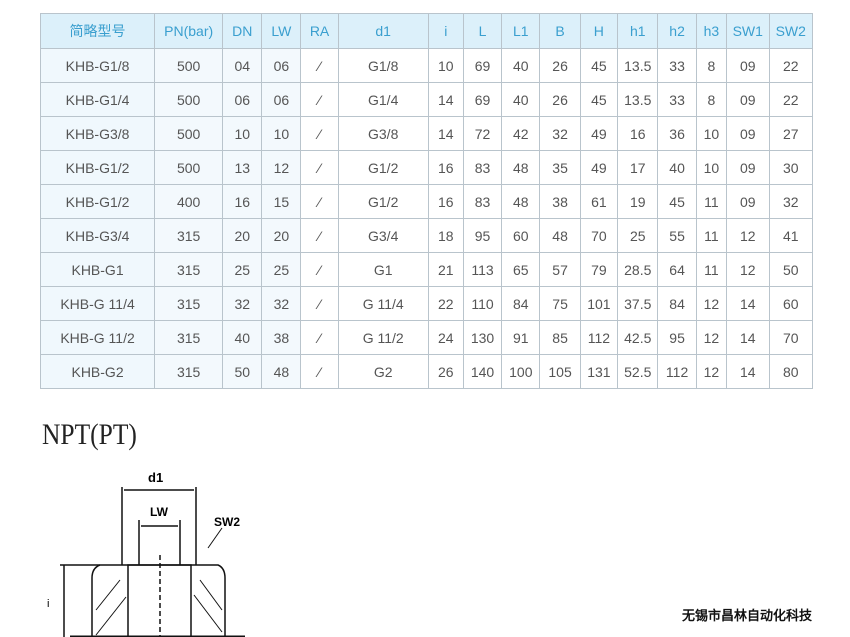 This screenshot has height=637, width=850. What do you see at coordinates (383, 337) in the screenshot?
I see `table-cell: G 11/2` at bounding box center [383, 337].